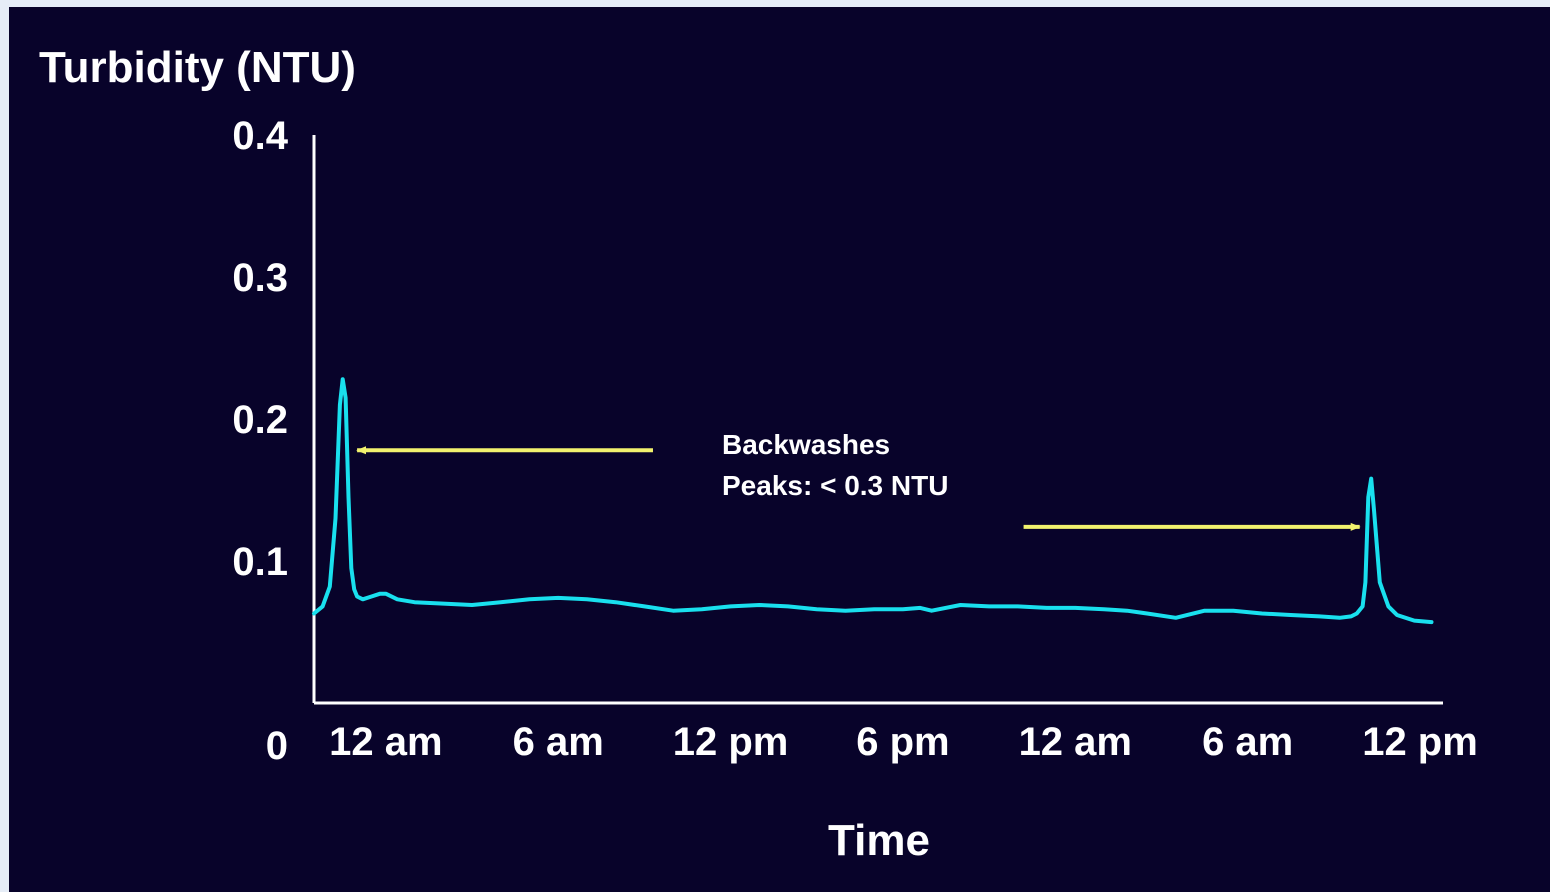  I want to click on x-axis-ticks: 12 am 6 am 12 pm 6 pm 12 am 6 am 12 pm, so click(903, 742).